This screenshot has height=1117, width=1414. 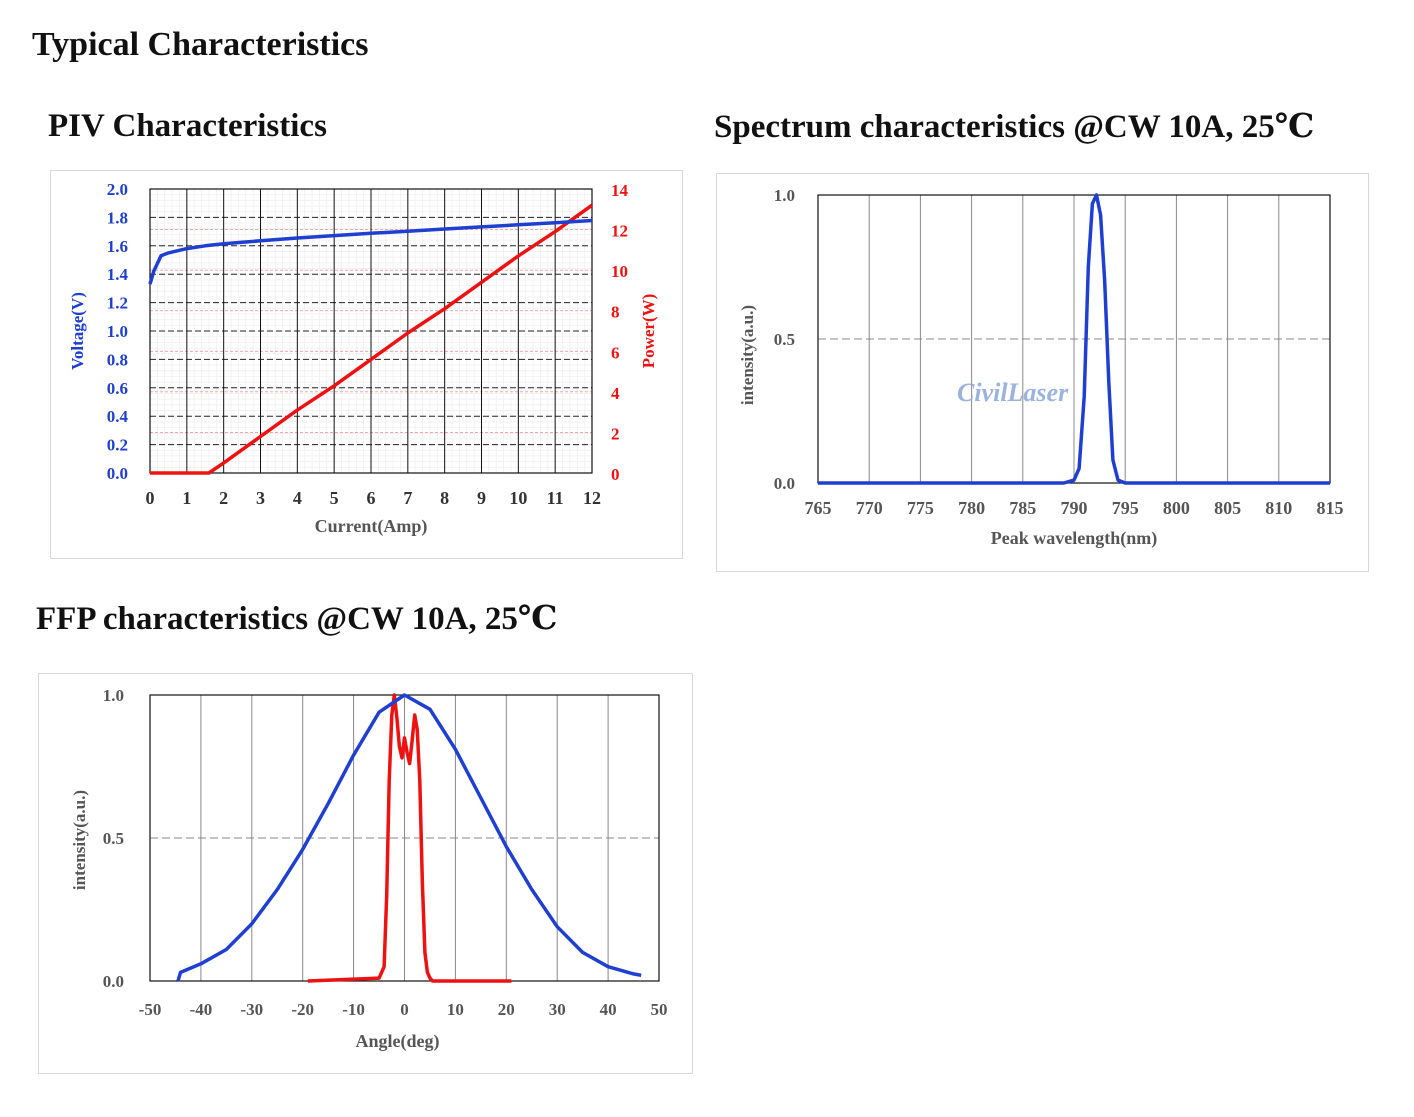 What do you see at coordinates (334, 498) in the screenshot?
I see `x-tick-label: 5` at bounding box center [334, 498].